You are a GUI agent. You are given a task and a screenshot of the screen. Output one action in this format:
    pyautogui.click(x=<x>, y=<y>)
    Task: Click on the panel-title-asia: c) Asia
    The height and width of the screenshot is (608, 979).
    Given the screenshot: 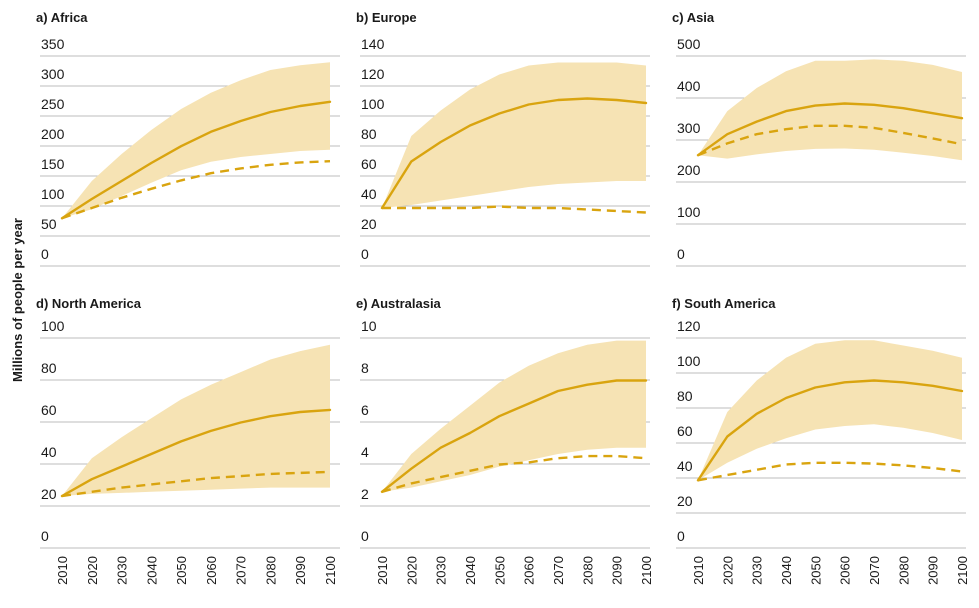 What is the action you would take?
    pyautogui.click(x=693, y=17)
    